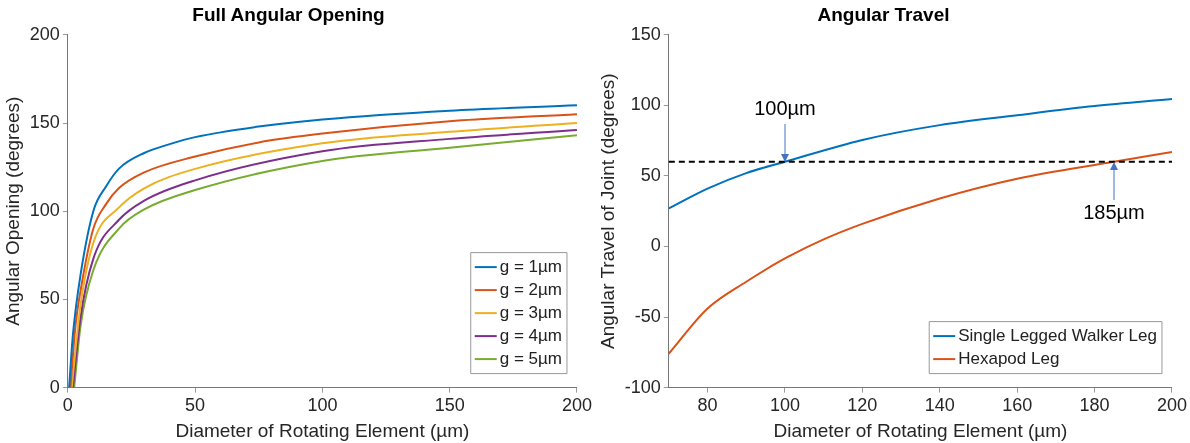  I want to click on x-tick-label: 0, so click(67, 405).